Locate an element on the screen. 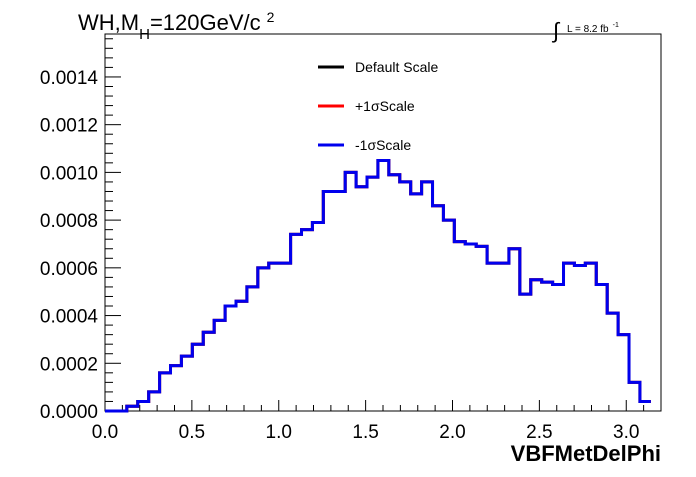 The height and width of the screenshot is (477, 696). legend-label: -1σScale is located at coordinates (383, 145).